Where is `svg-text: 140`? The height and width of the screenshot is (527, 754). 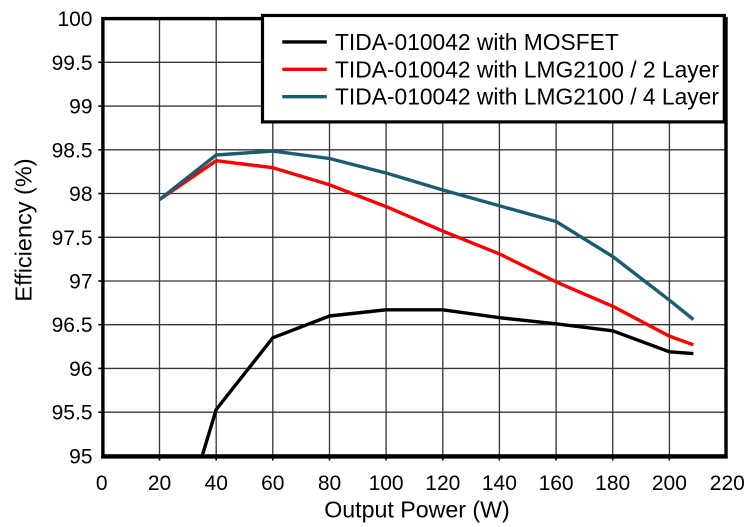
svg-text: 140 is located at coordinates (499, 483).